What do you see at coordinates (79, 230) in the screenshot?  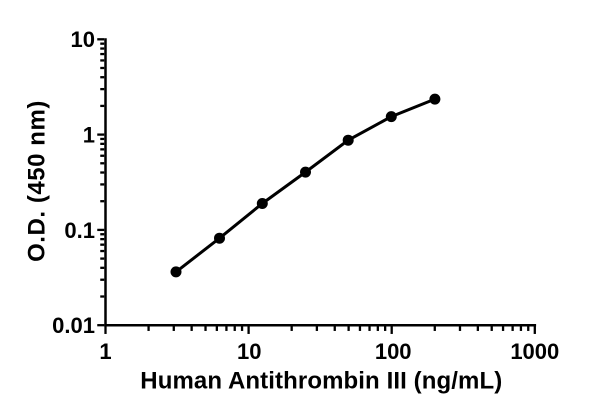 I see `svg-text: 0.1` at bounding box center [79, 230].